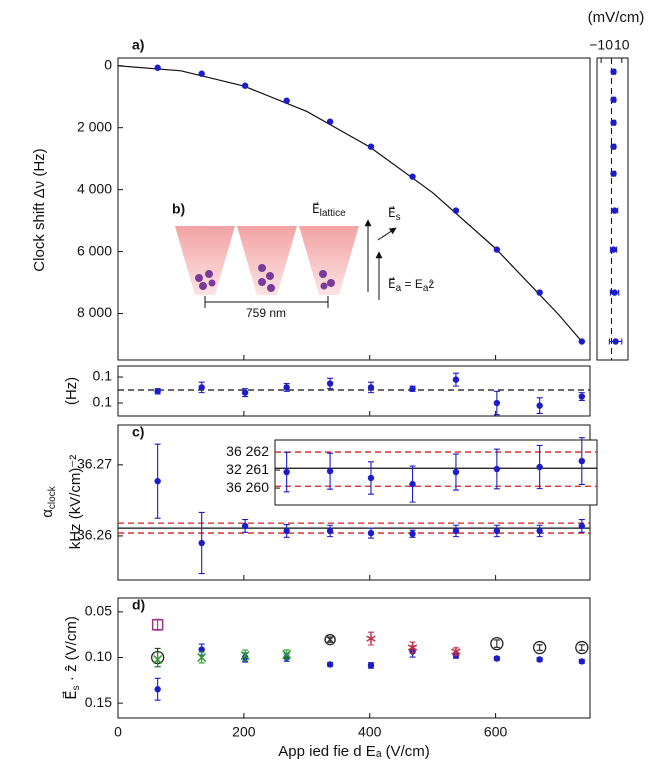  I want to click on text: · ẑ (V/cm), so click(71, 650).